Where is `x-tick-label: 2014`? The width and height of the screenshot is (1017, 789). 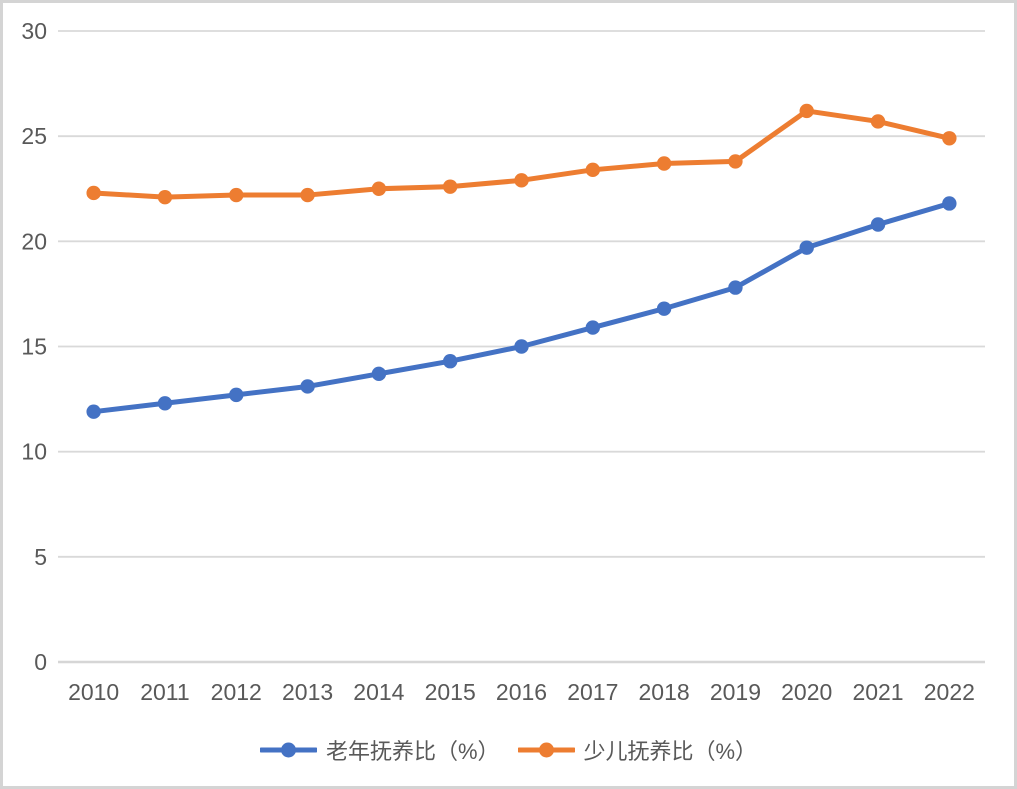
x-tick-label: 2014 is located at coordinates (378, 692).